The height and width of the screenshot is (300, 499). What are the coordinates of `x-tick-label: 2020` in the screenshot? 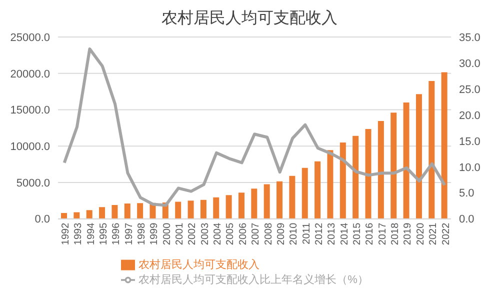 It's located at (420, 234).